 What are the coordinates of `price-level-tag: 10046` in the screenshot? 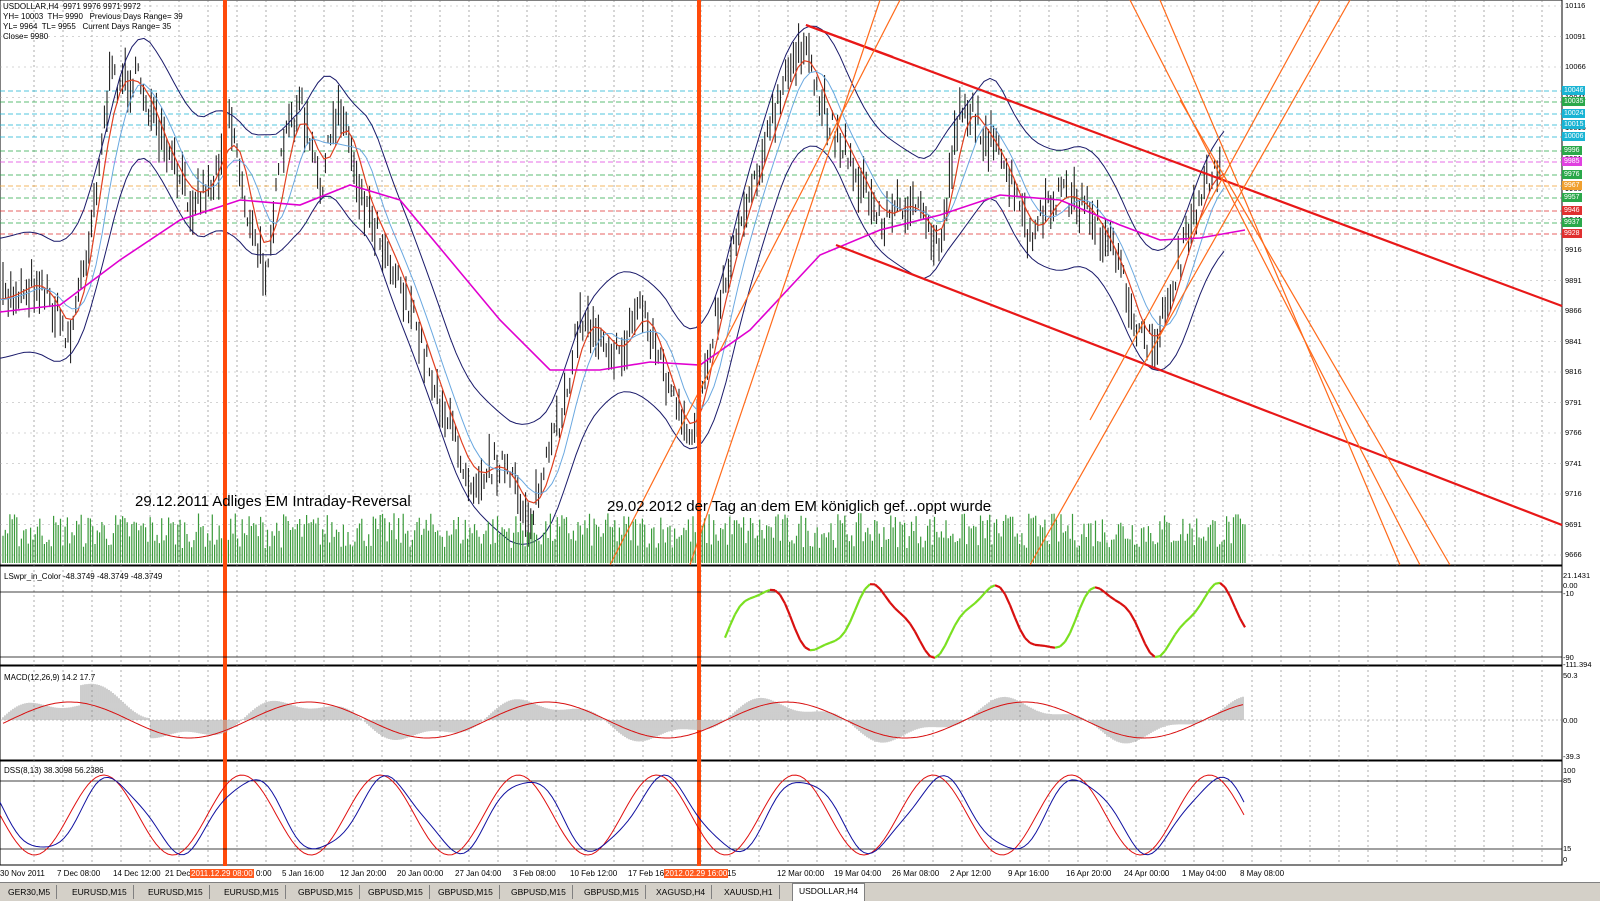 It's located at (1573, 90).